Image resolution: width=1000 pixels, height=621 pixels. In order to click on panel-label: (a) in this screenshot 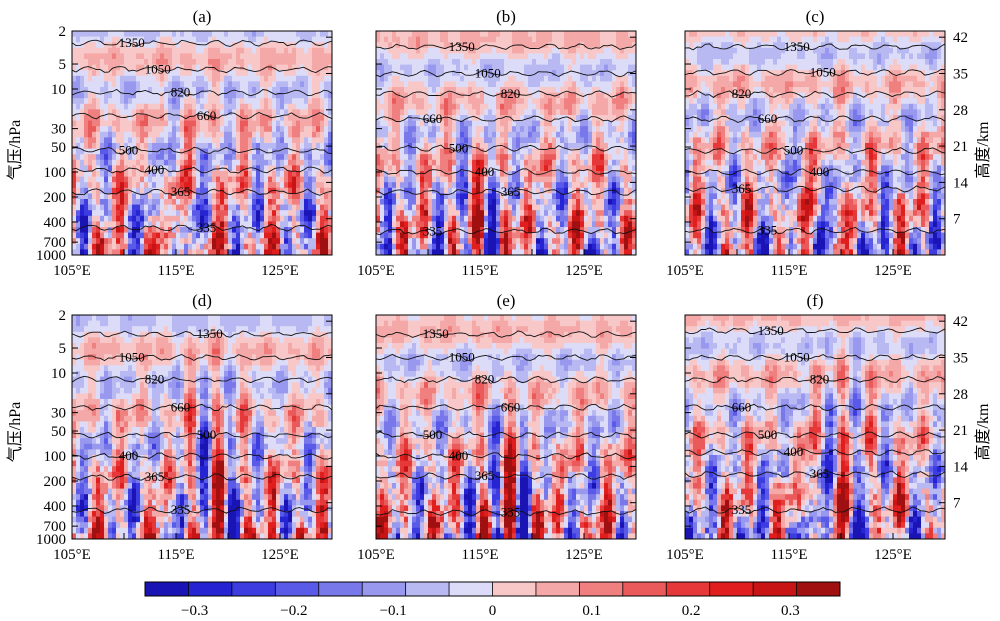, I will do `click(202, 16)`.